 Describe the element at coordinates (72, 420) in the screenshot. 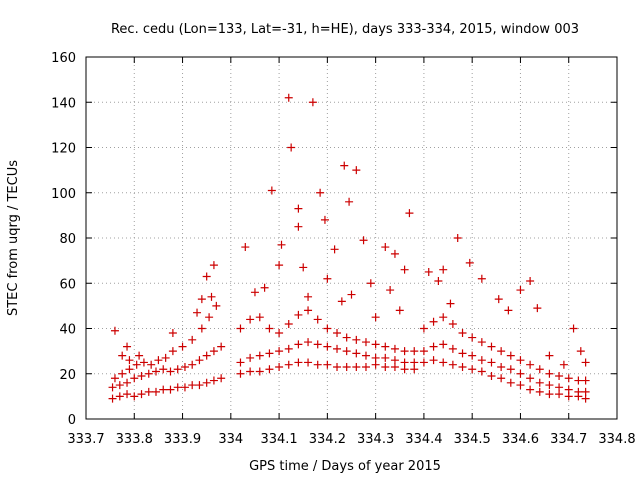

I see `y-tick-label: 0` at that location.